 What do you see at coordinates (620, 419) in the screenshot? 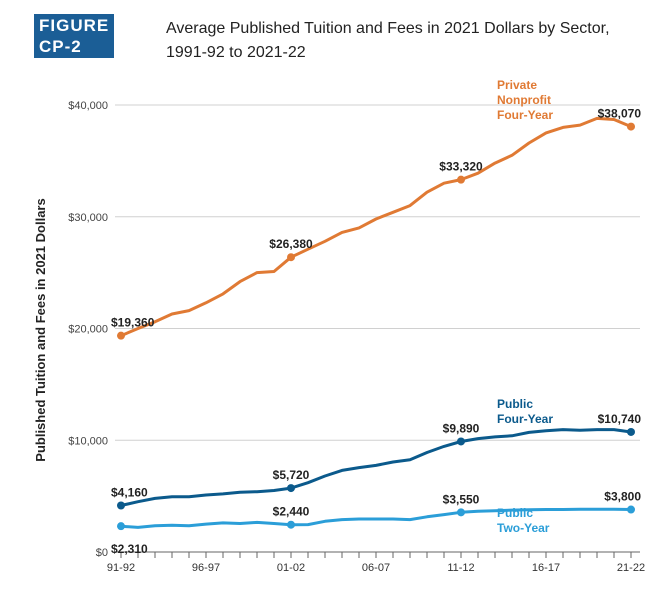
I see `data-label: $10,740` at bounding box center [620, 419].